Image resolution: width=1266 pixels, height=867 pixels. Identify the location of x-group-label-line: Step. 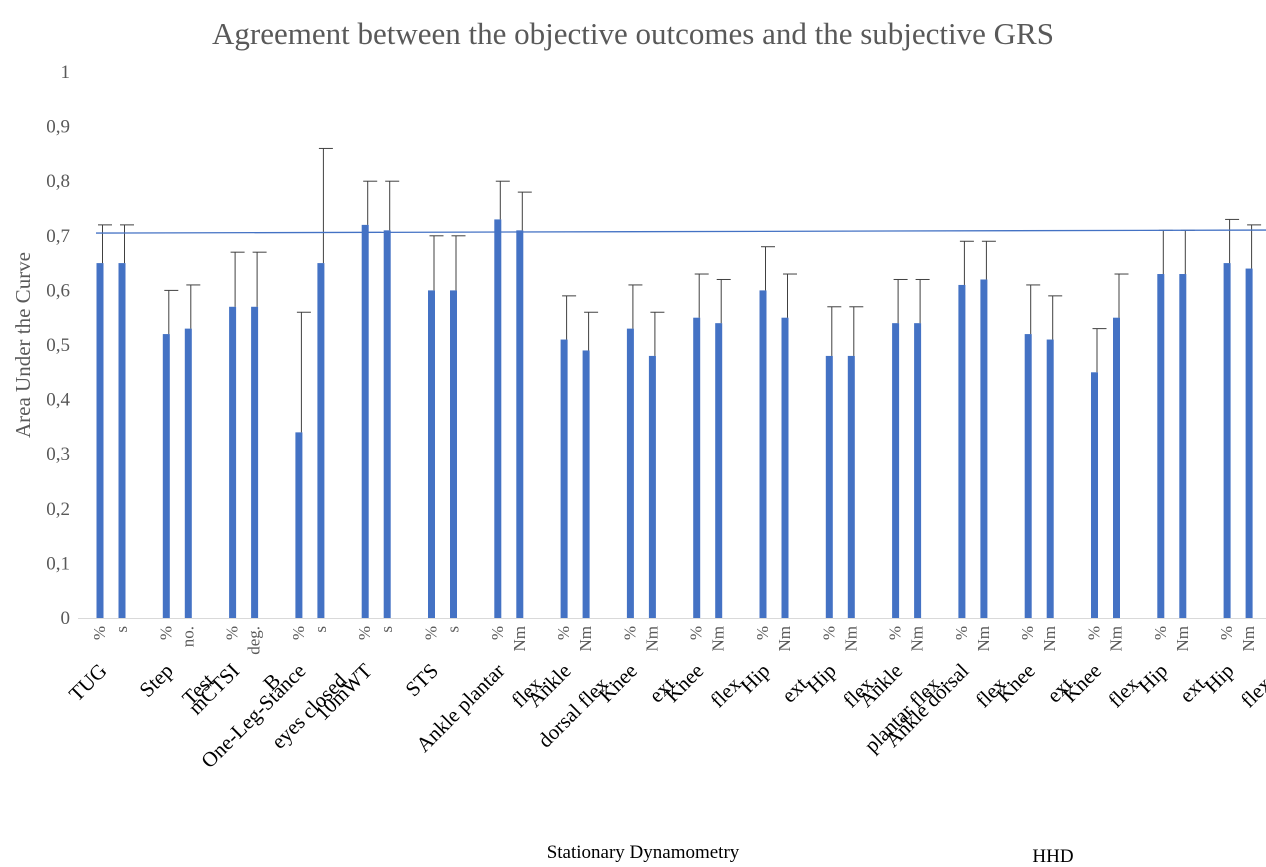
(155, 680).